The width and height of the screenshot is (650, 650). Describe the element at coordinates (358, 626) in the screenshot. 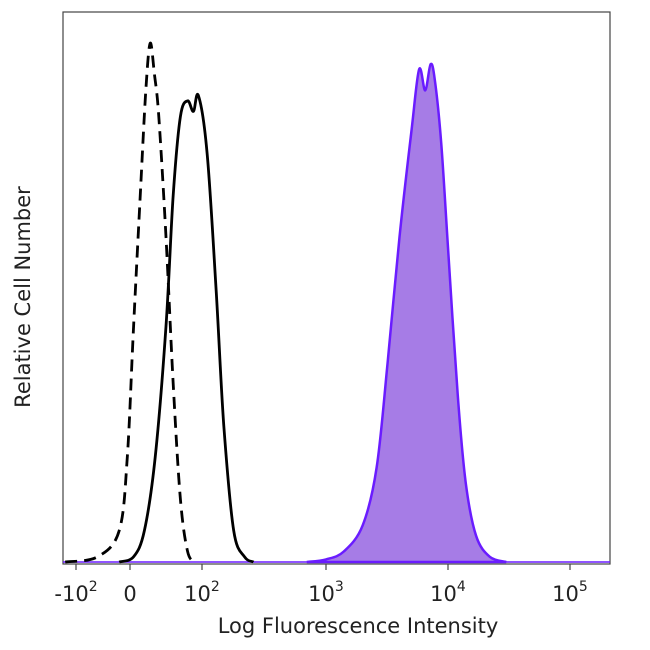

I see `x-axis-title: Log Fluorescence Intensity` at that location.